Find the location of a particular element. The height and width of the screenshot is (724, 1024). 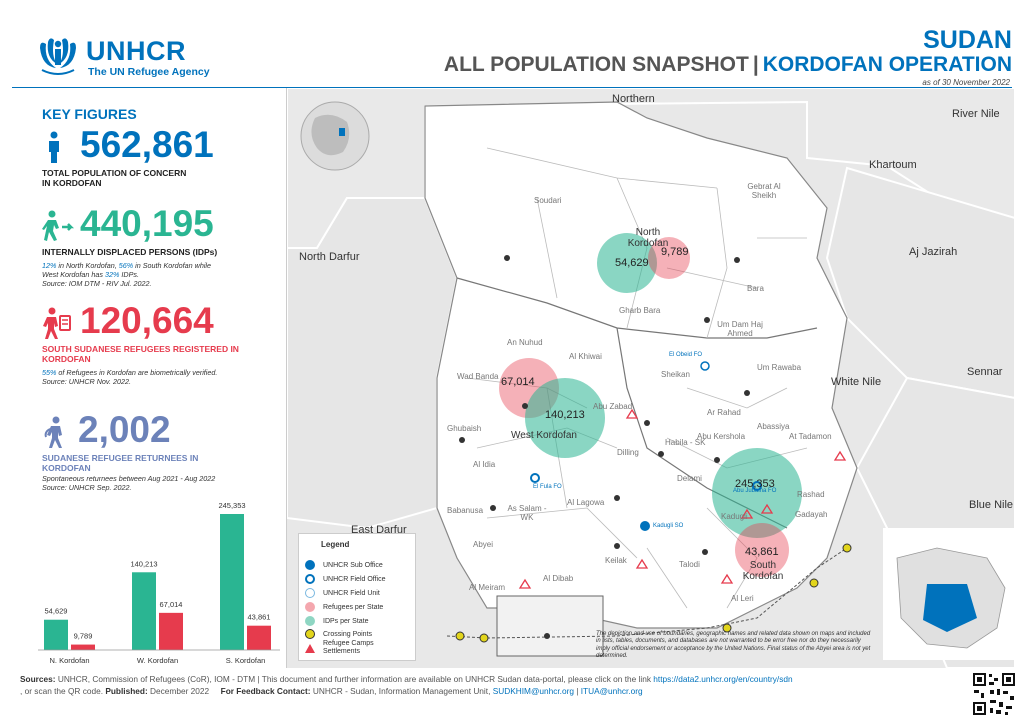

locality-label: Ghubaish is located at coordinates (464, 428).